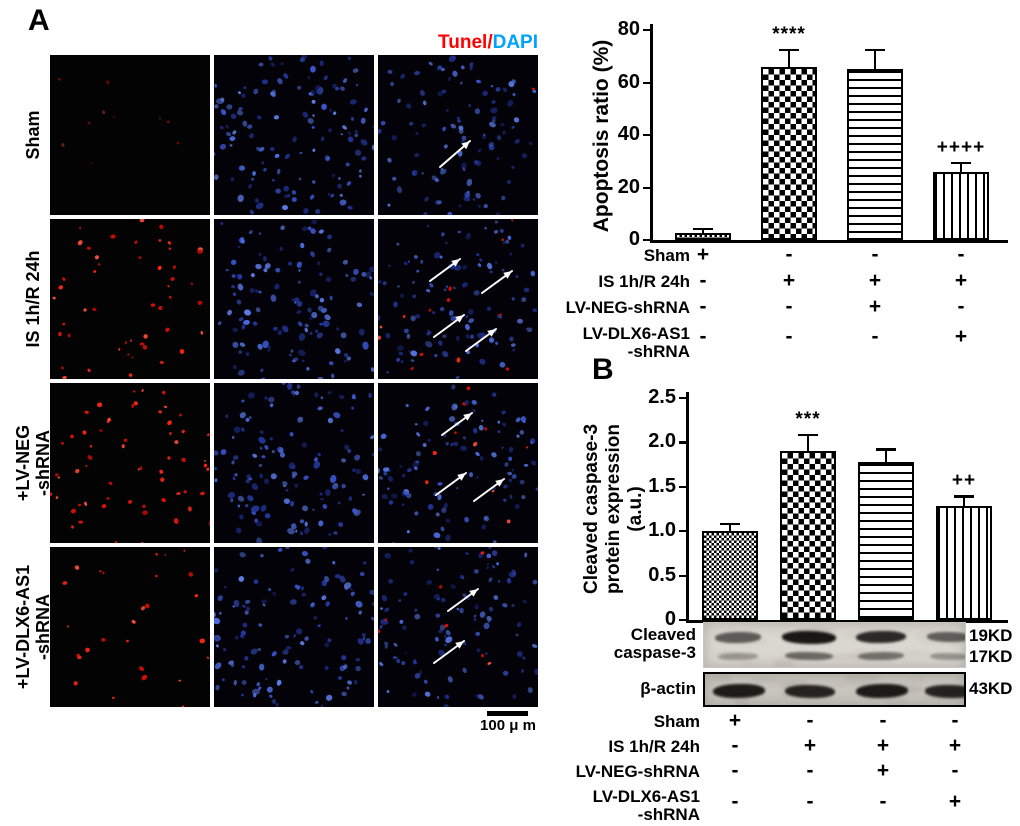 This screenshot has height=826, width=1020. What do you see at coordinates (668, 688) in the screenshot?
I see `blot-label: β-actin` at bounding box center [668, 688].